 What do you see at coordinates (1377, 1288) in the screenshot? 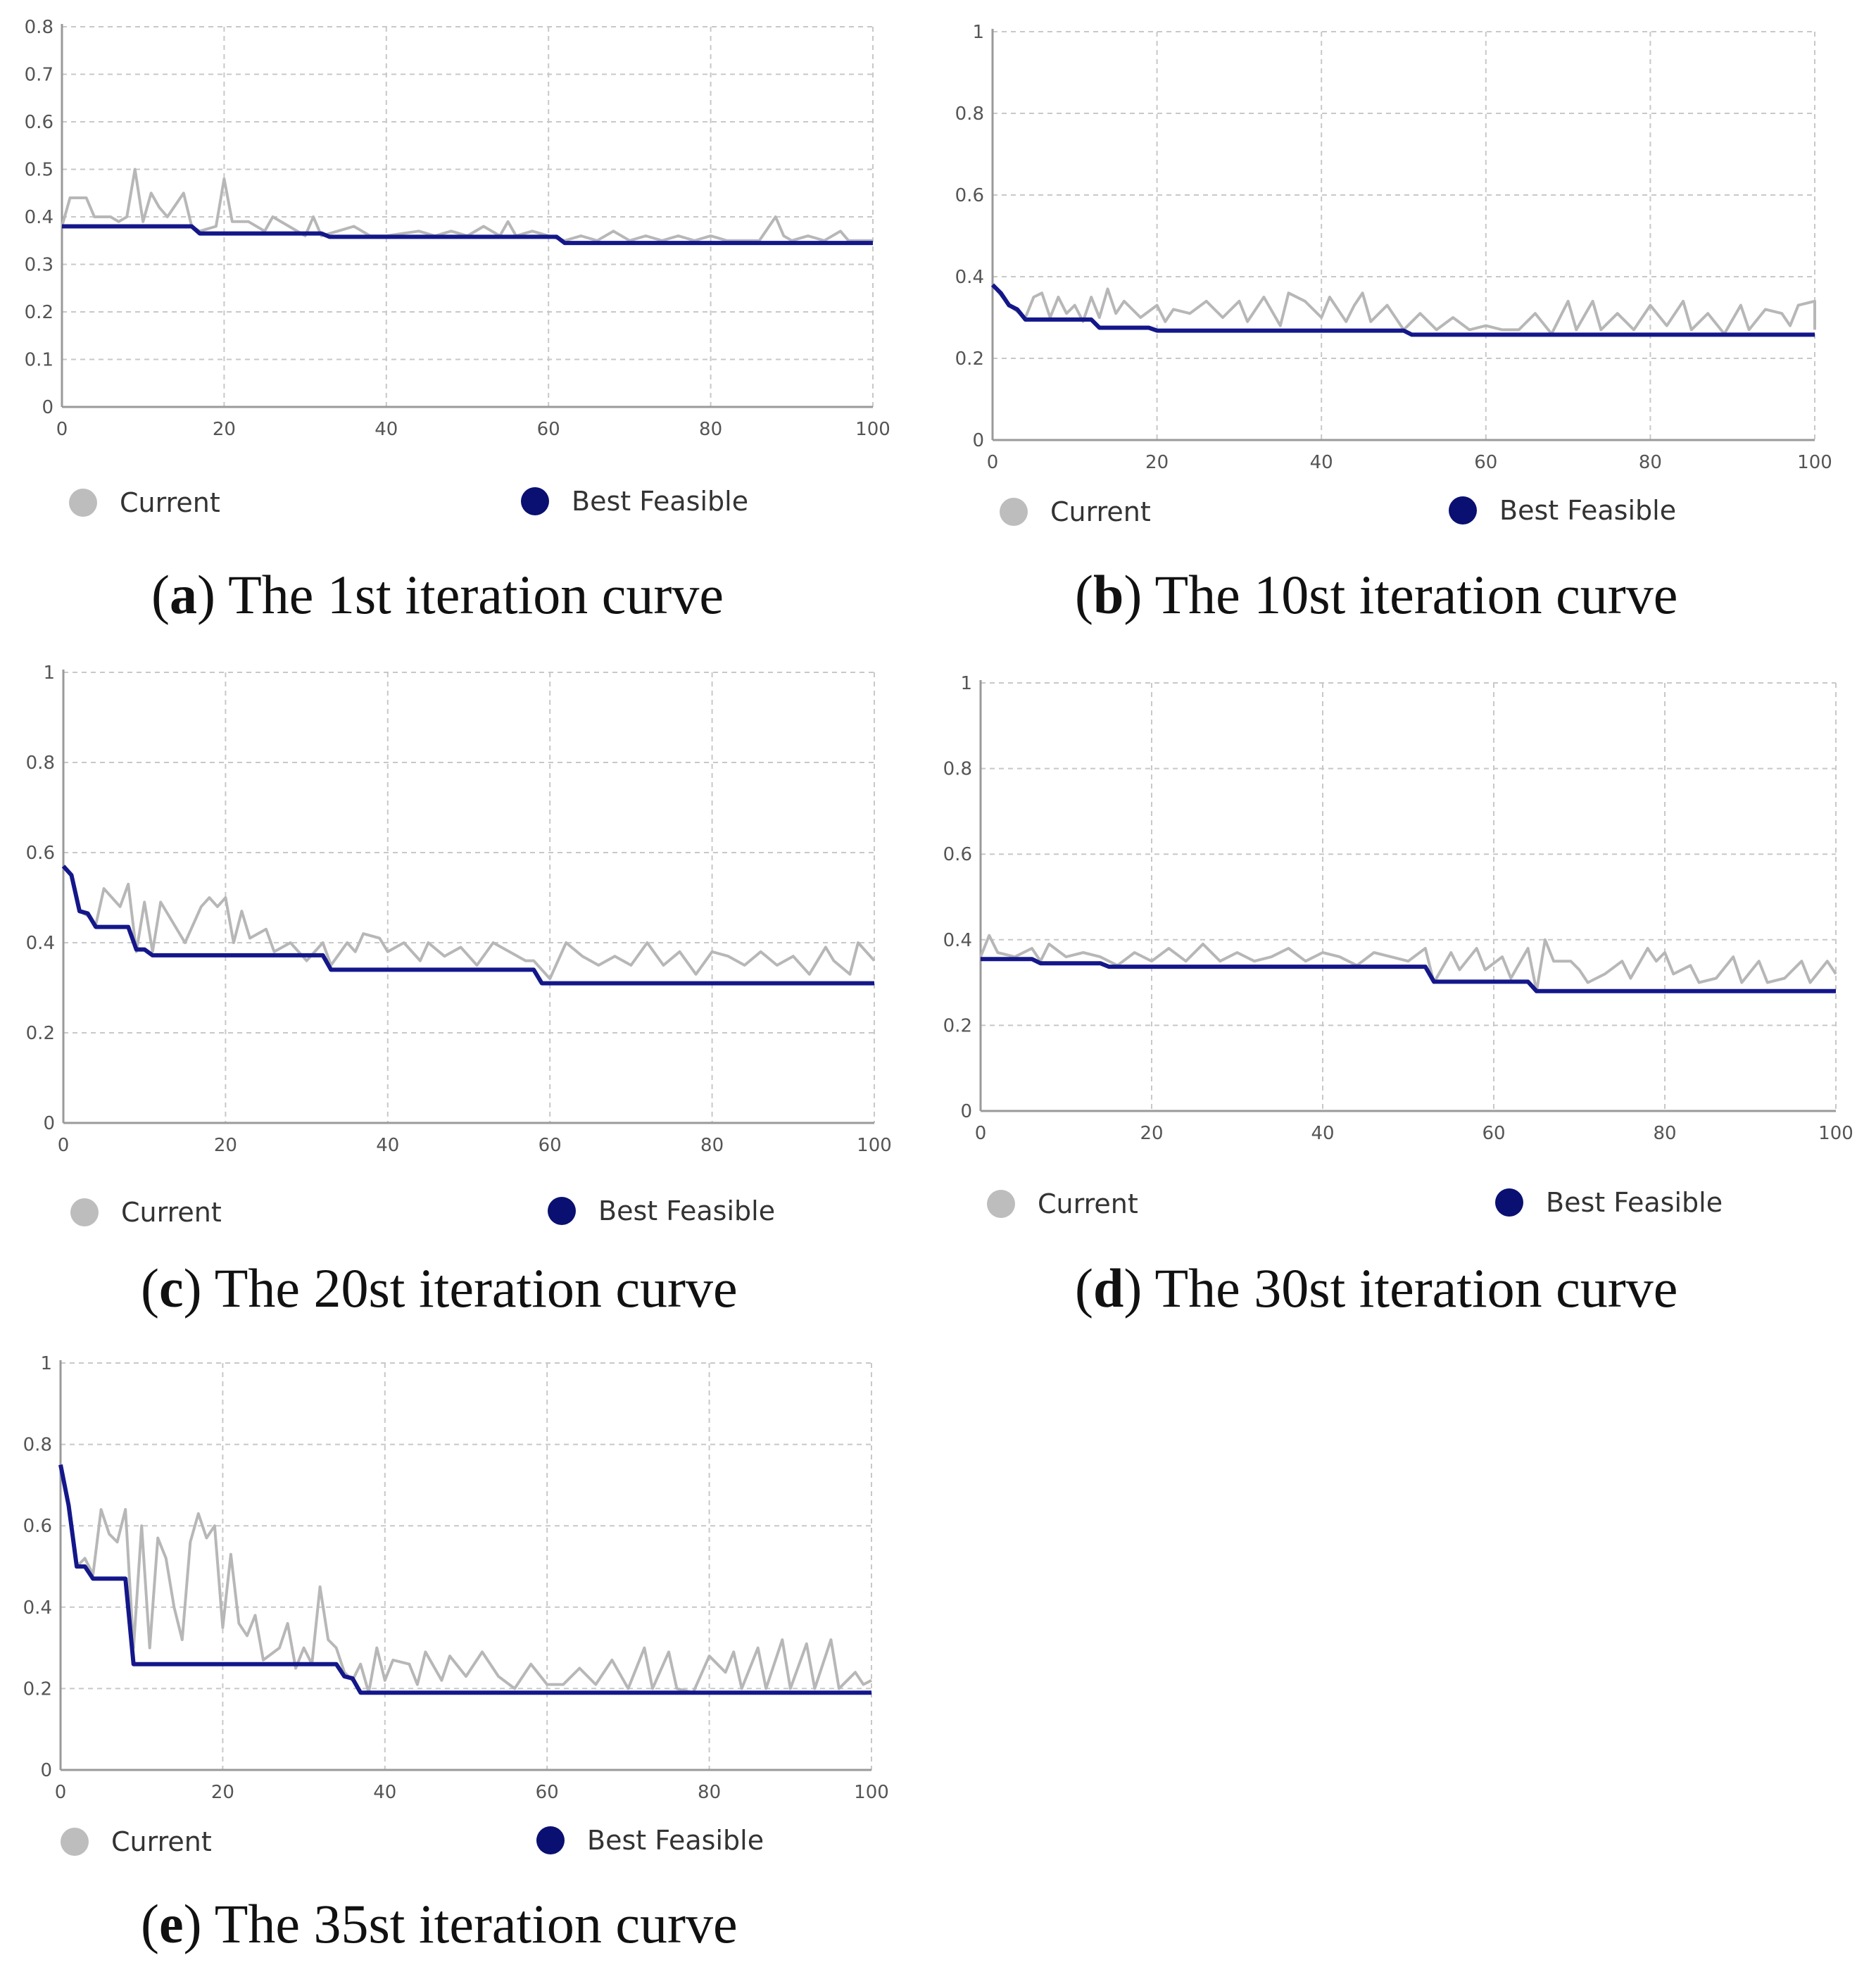
I see `caption-d: (d) The 30st iteration curve` at bounding box center [1377, 1288].